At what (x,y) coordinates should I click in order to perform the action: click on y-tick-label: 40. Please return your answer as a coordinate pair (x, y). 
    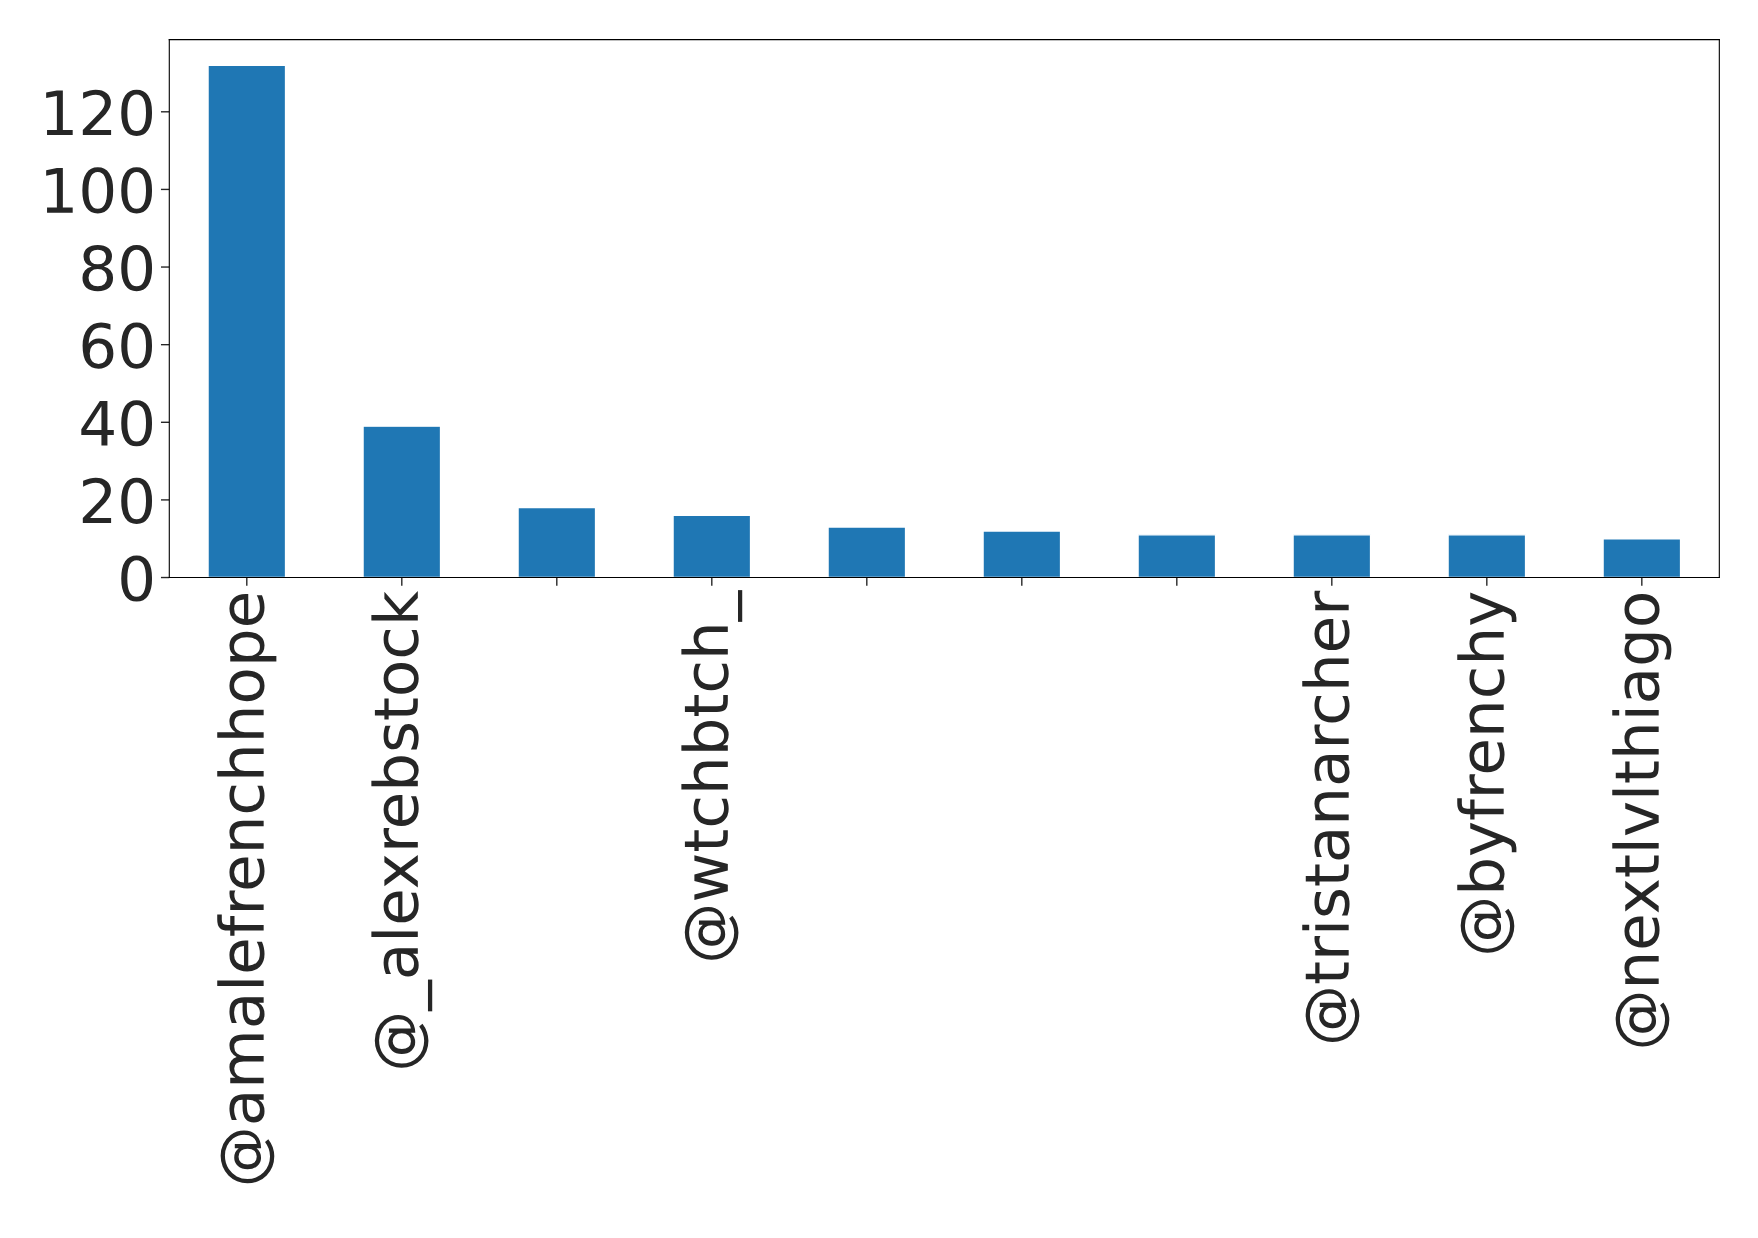
    Looking at the image, I should click on (117, 423).